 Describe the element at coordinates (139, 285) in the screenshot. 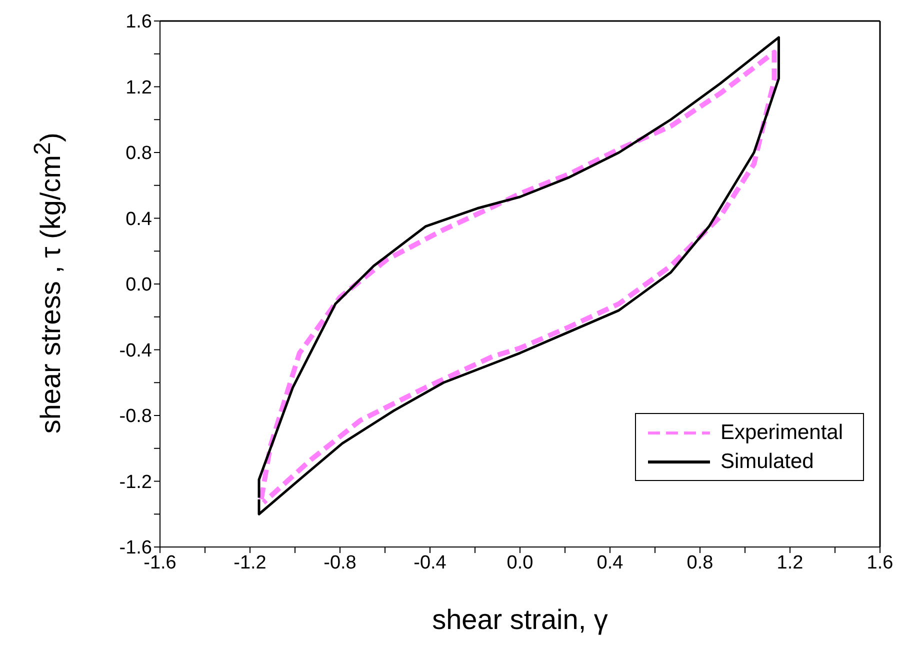

I see `y-tick-label: 0.0` at that location.